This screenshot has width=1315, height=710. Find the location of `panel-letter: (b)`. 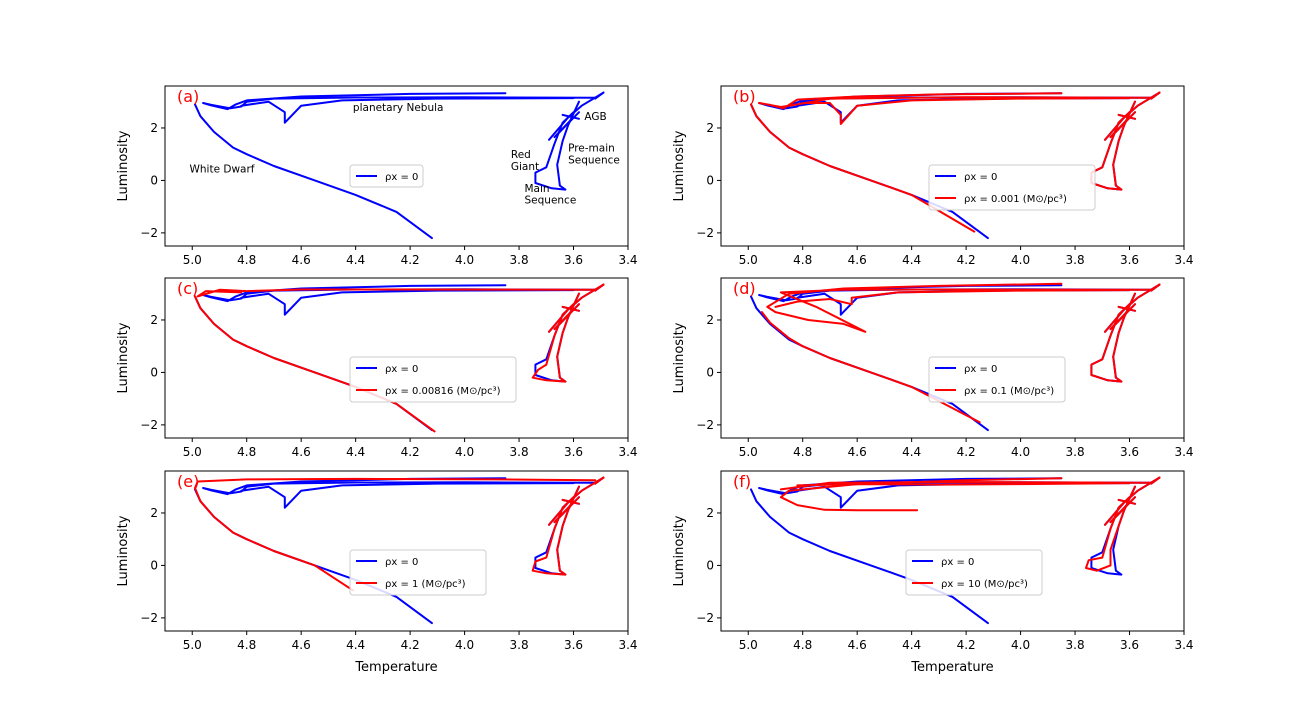

panel-letter: (b) is located at coordinates (744, 96).